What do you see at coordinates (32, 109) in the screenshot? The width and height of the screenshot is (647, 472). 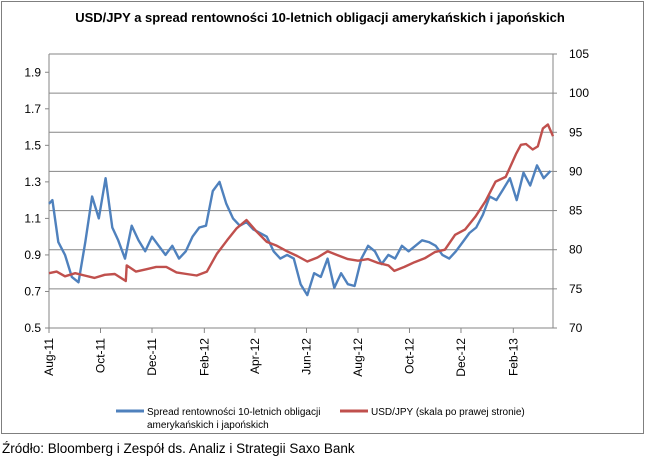 I see `left-tick-label: 1.7` at bounding box center [32, 109].